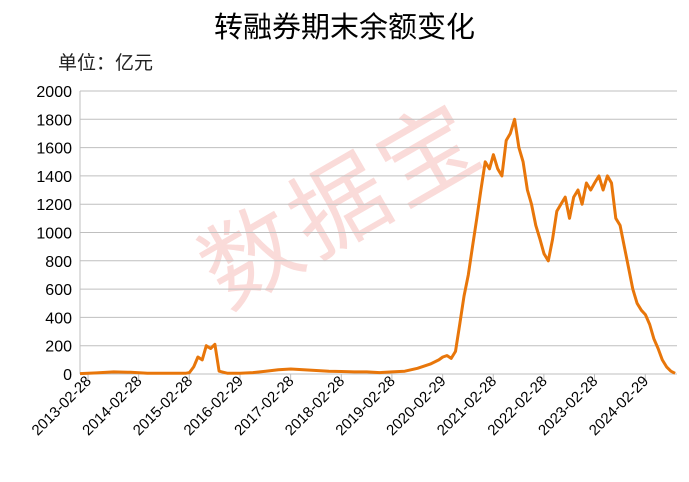 The image size is (689, 482). Describe the element at coordinates (54, 92) in the screenshot. I see `y-tick-label: 2000` at that location.